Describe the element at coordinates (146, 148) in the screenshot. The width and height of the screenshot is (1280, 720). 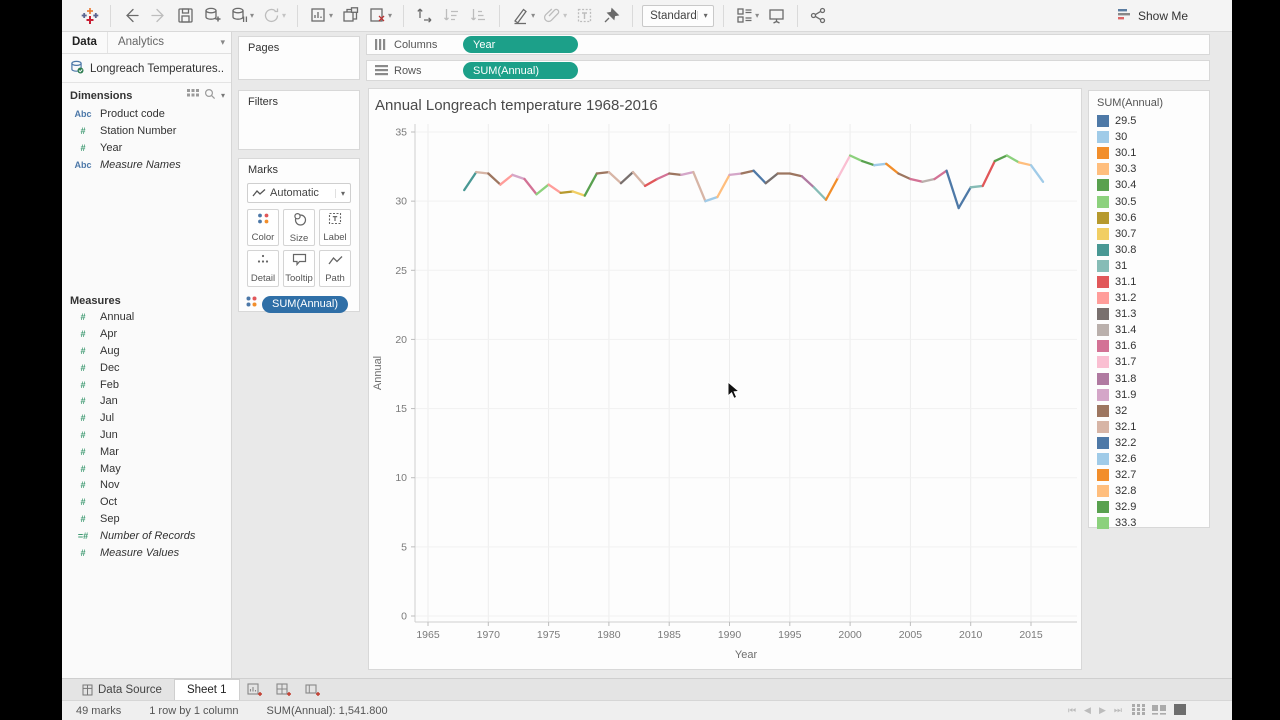
I see `dimension-item: # Year` at that location.